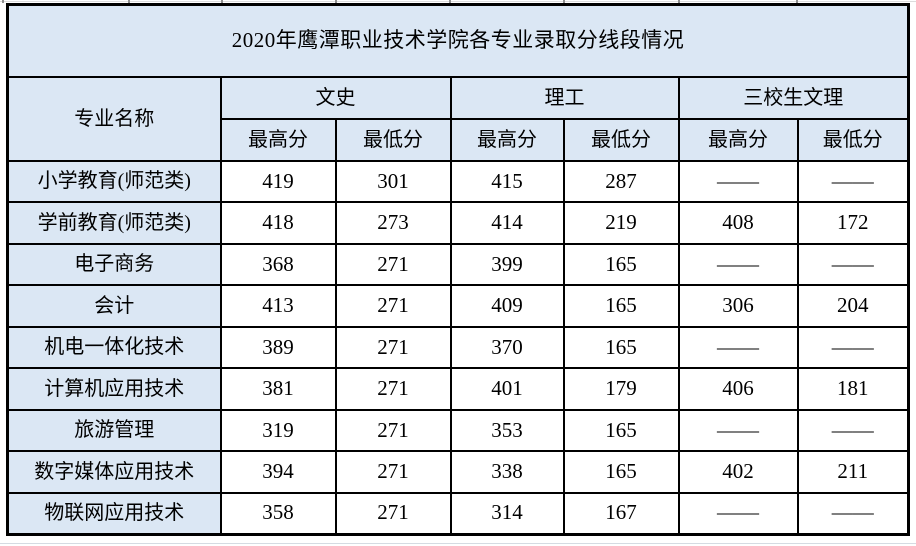  I want to click on table-row: 物联网应用技术 358 271 314 167 —— ——, so click(458, 513).